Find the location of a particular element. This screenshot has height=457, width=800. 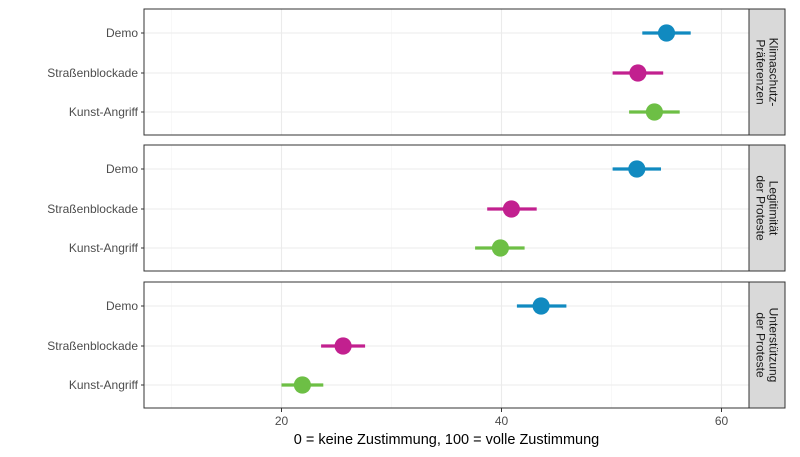

x-tick-label: 40 is located at coordinates (502, 421).